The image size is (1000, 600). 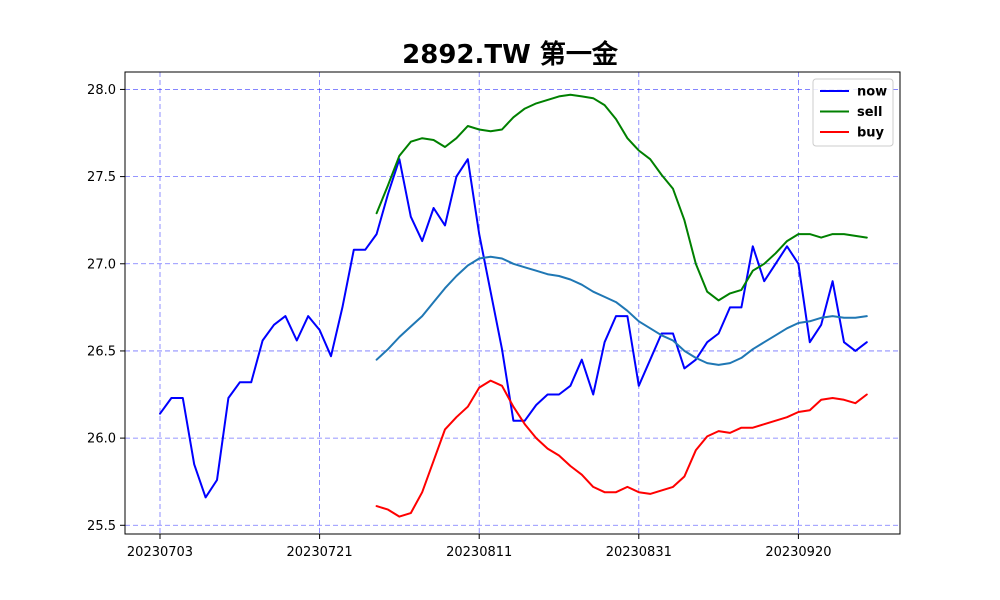 I want to click on y-tick-label: 26.5, so click(x=101, y=351).